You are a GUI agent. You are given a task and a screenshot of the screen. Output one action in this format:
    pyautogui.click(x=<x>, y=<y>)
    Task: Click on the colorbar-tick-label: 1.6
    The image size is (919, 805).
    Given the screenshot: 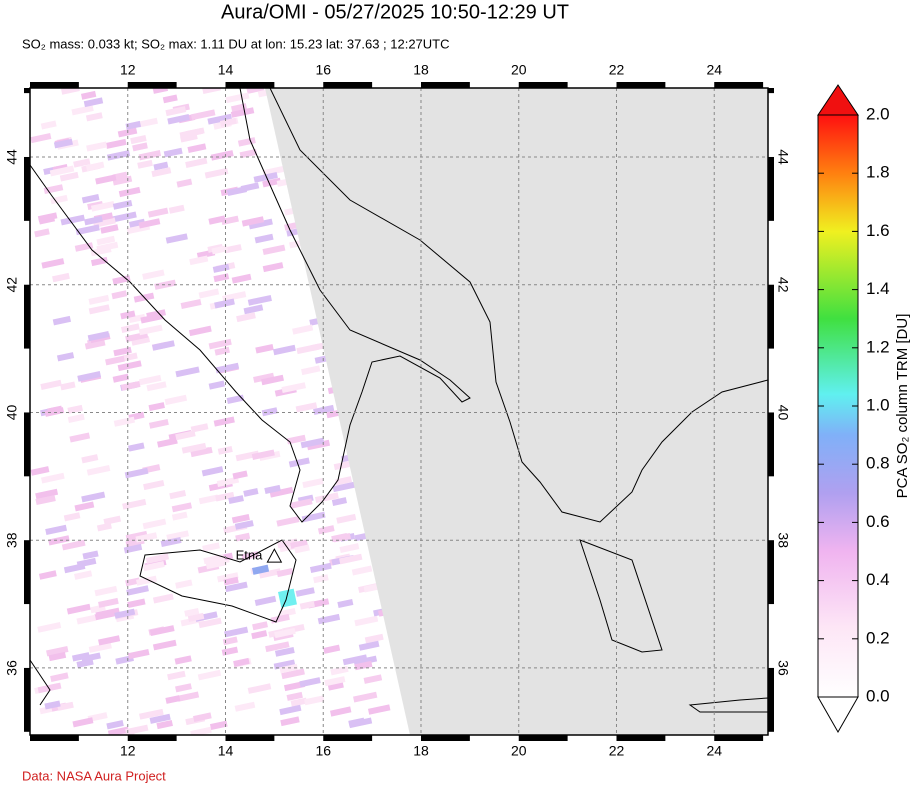 What is the action you would take?
    pyautogui.click(x=878, y=230)
    